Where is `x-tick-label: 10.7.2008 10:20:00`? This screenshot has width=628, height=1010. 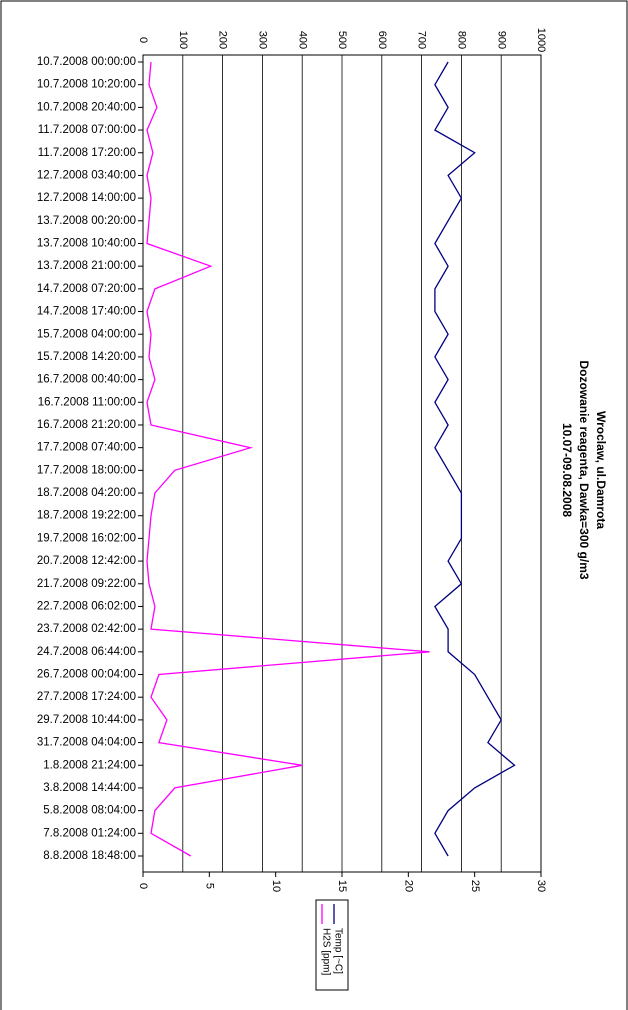 x-tick-label: 10.7.2008 10:20:00 is located at coordinates (86, 85).